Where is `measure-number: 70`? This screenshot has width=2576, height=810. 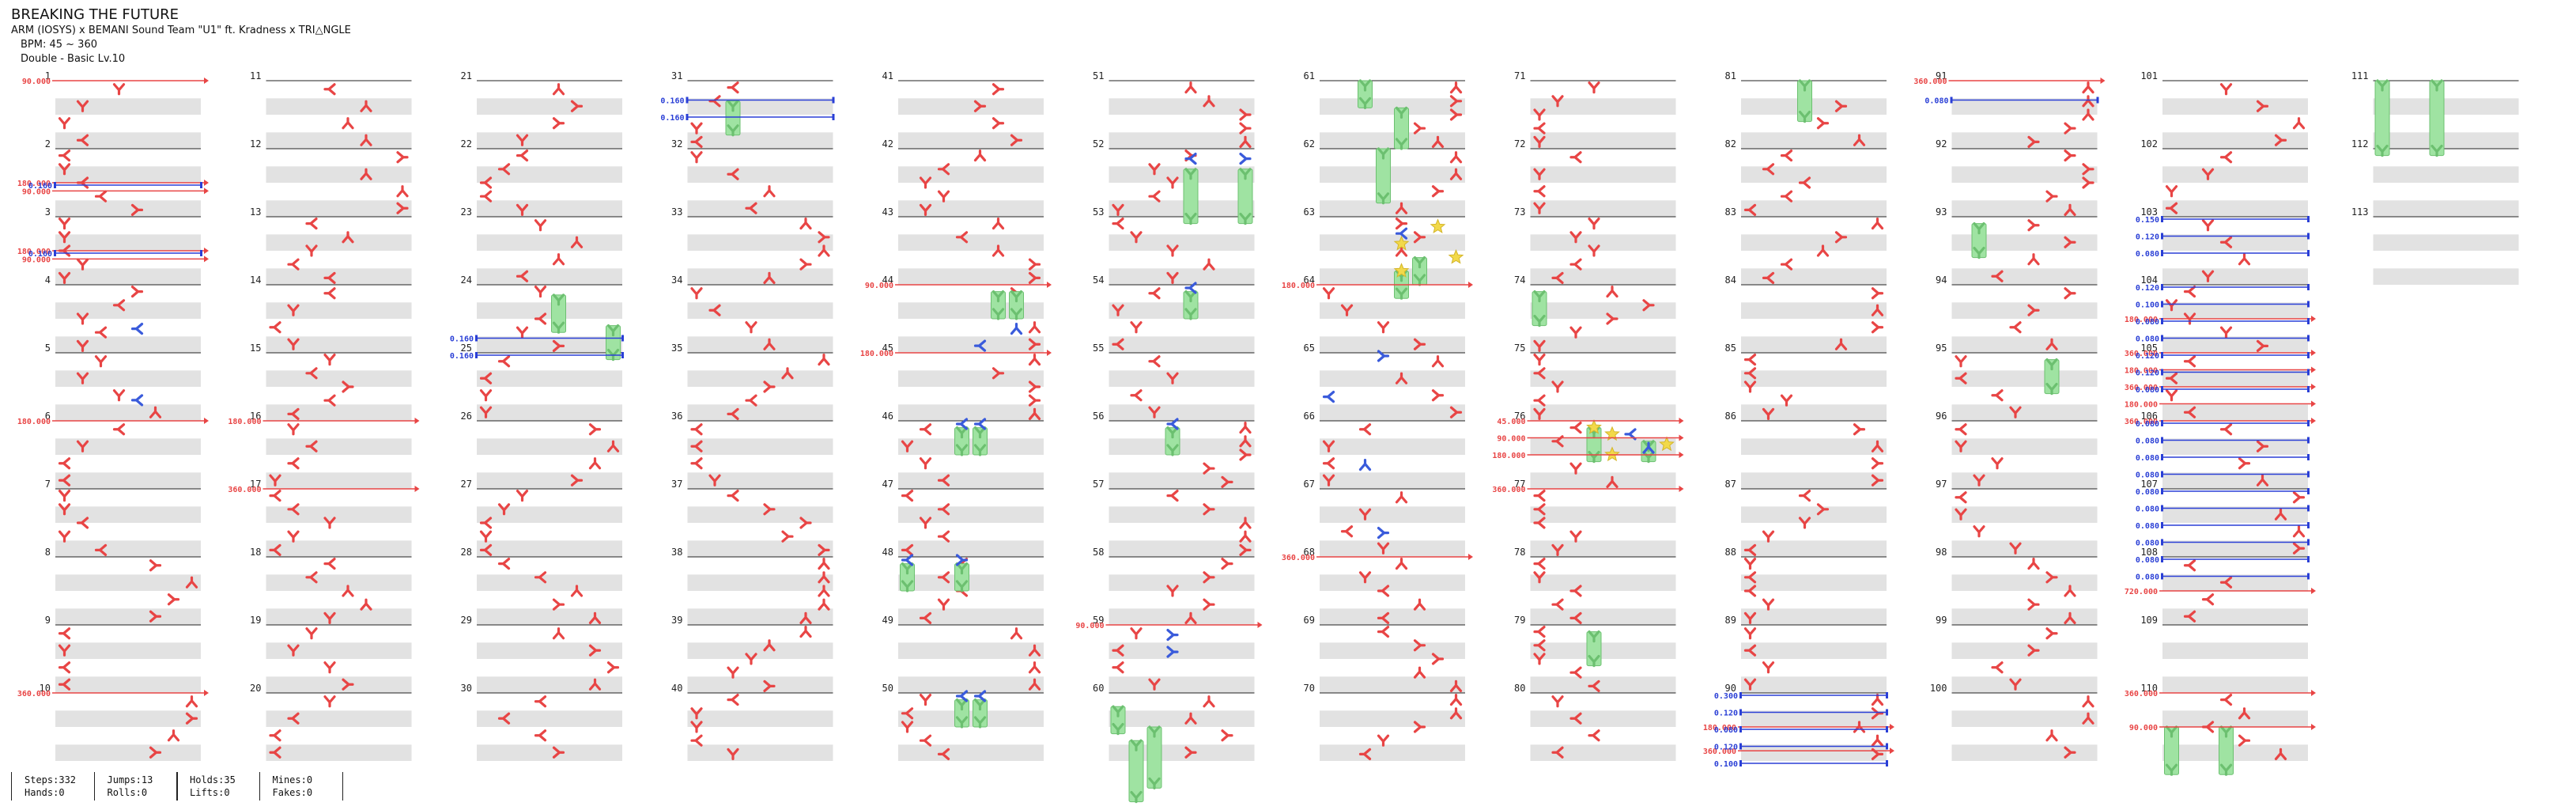
measure-number: 70 is located at coordinates (1309, 688).